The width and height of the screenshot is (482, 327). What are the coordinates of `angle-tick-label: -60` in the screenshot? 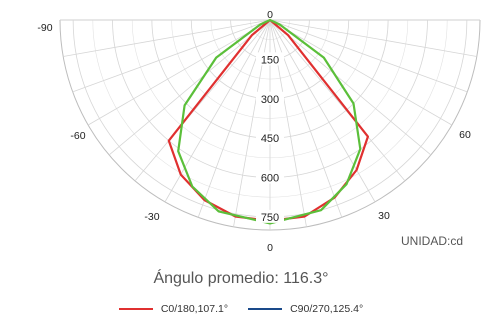 It's located at (77, 136).